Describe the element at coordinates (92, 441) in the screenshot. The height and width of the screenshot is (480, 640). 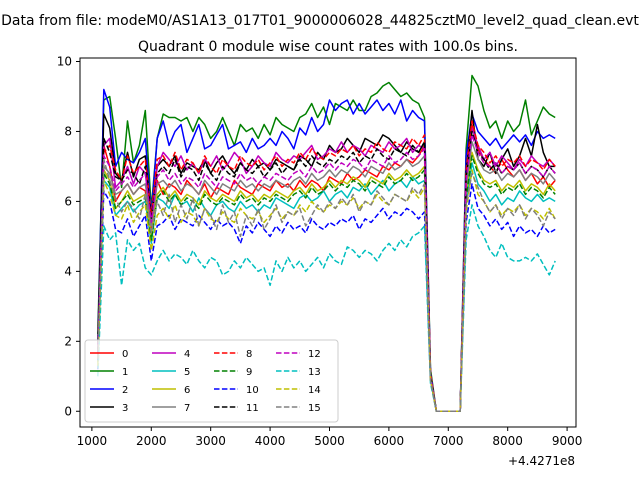
I see `x-tick-label: 1000` at that location.